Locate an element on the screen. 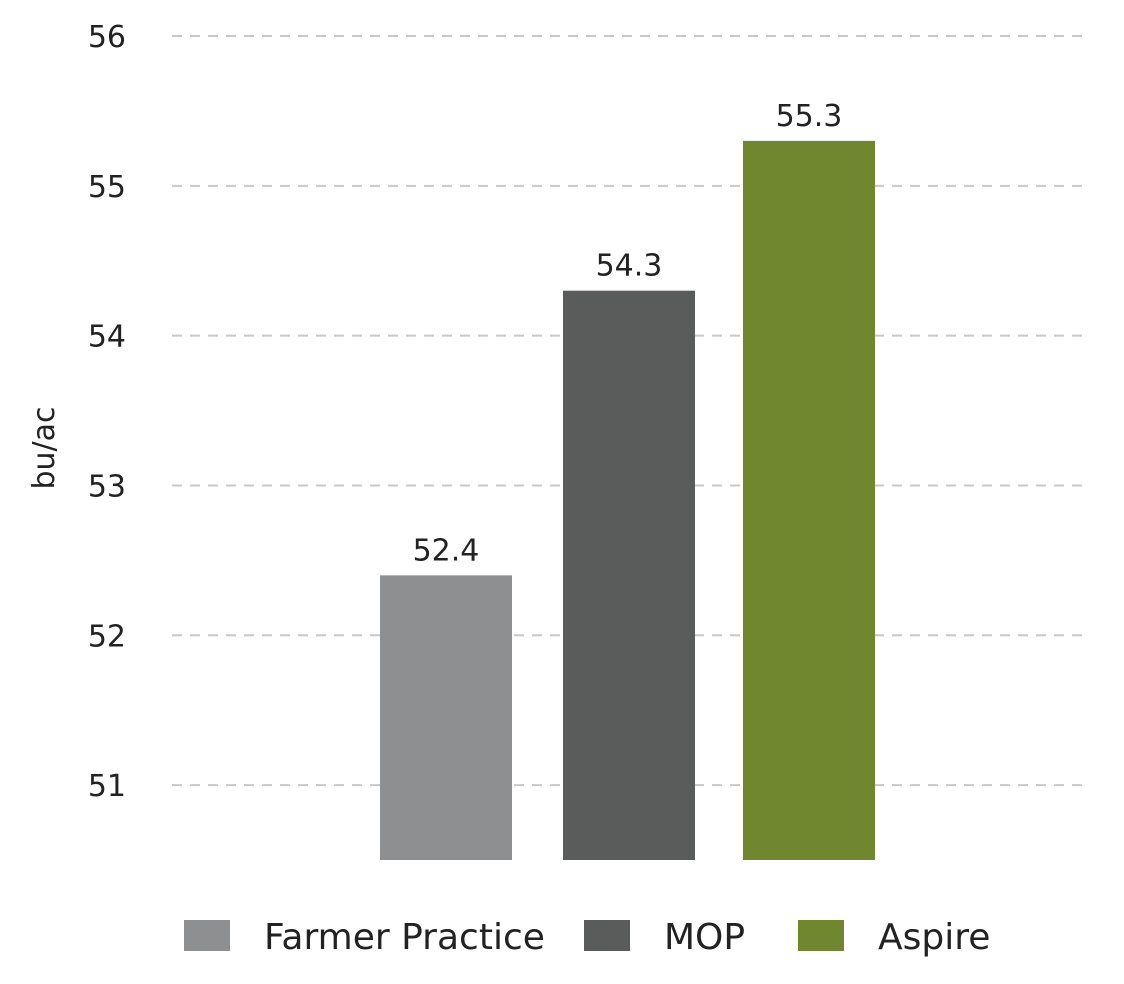  legend-swatch-aspire is located at coordinates (821, 935).